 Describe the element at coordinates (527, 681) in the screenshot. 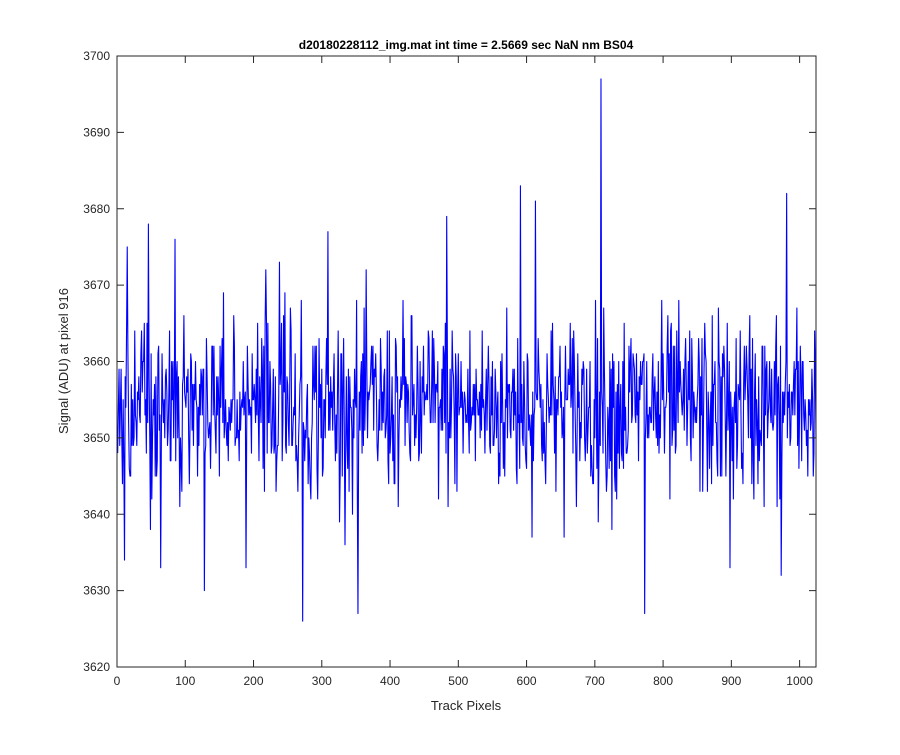

I see `x-tick-label: 600` at that location.